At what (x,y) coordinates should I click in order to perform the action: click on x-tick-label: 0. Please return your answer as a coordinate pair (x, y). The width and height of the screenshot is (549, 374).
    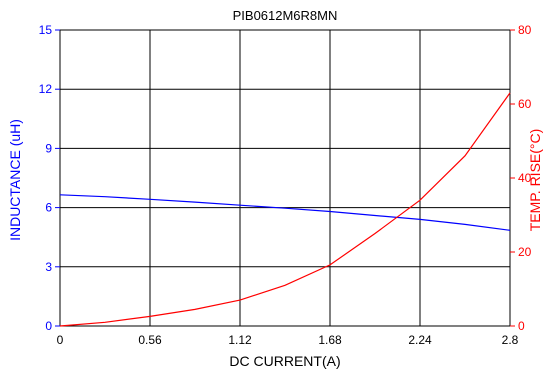
    Looking at the image, I should click on (60, 340).